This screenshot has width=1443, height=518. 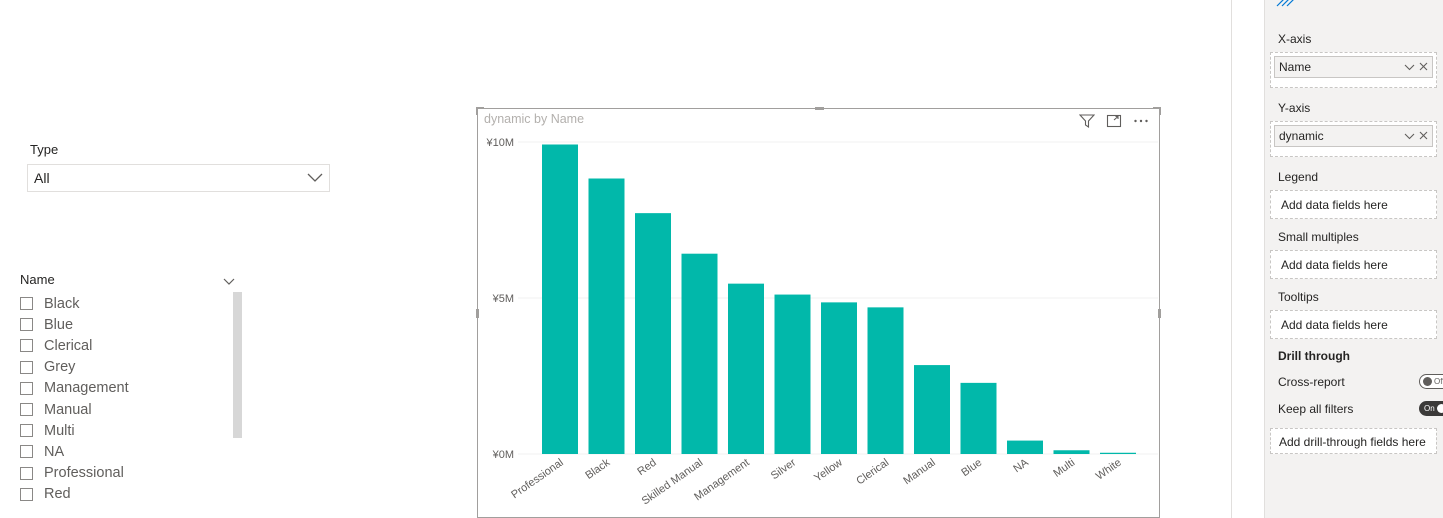 What do you see at coordinates (1109, 470) in the screenshot?
I see `x-tick-label: White` at bounding box center [1109, 470].